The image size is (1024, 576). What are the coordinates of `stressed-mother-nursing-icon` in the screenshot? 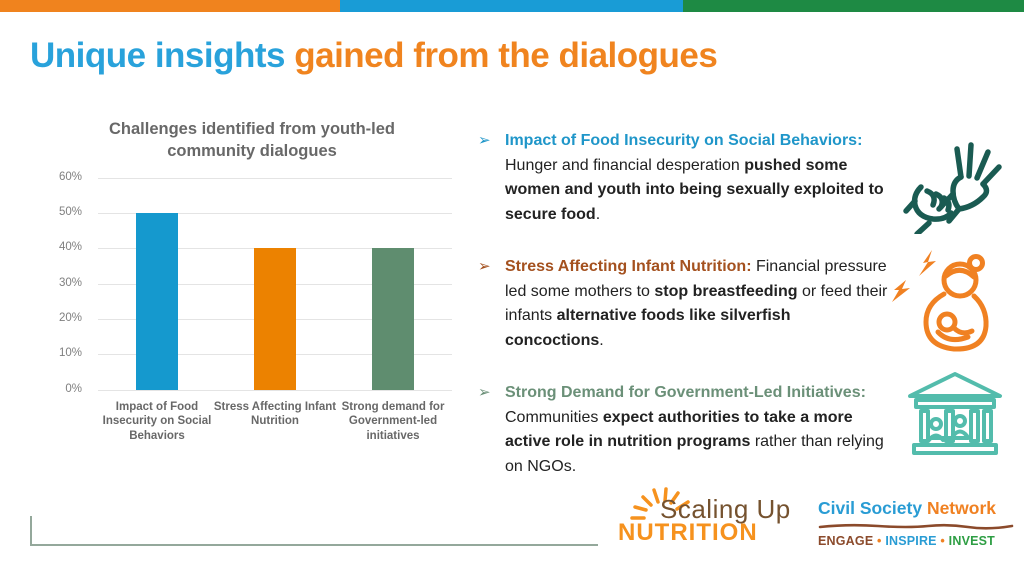 It's located at (952, 305).